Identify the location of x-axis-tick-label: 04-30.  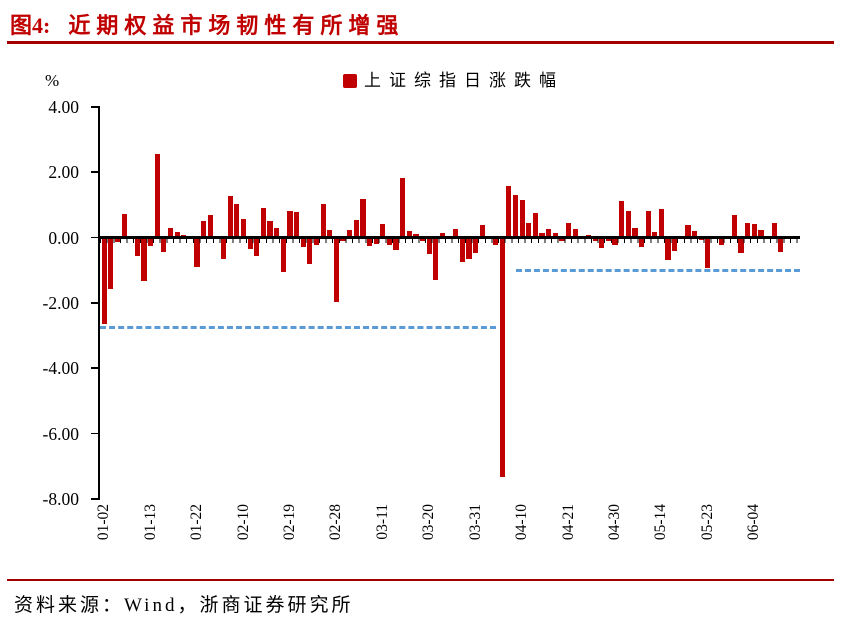
(615, 522).